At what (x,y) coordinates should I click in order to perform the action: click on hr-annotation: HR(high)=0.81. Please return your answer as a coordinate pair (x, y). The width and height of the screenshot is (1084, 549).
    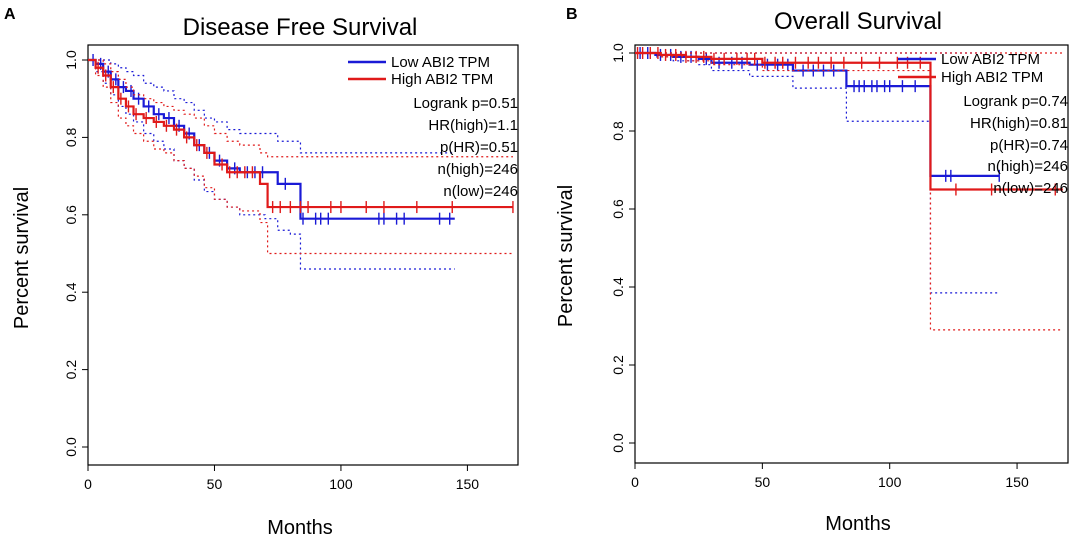
    Looking at the image, I should click on (1019, 123).